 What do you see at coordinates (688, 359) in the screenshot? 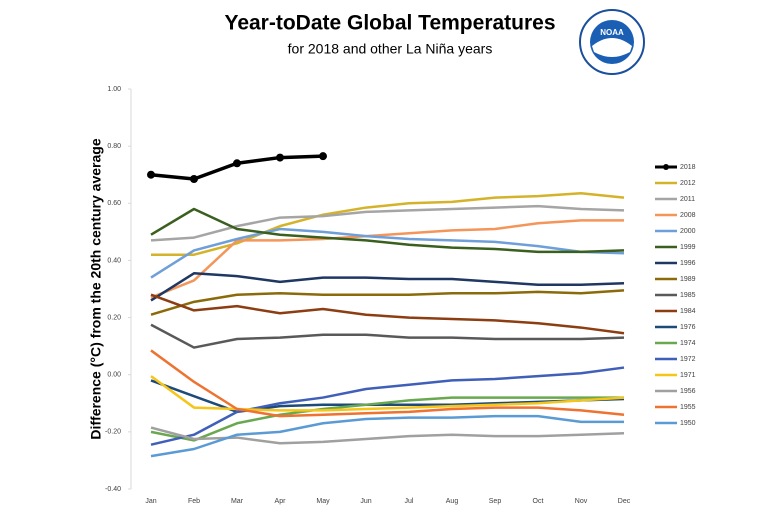
I see `legend-label: 1972` at bounding box center [688, 359].